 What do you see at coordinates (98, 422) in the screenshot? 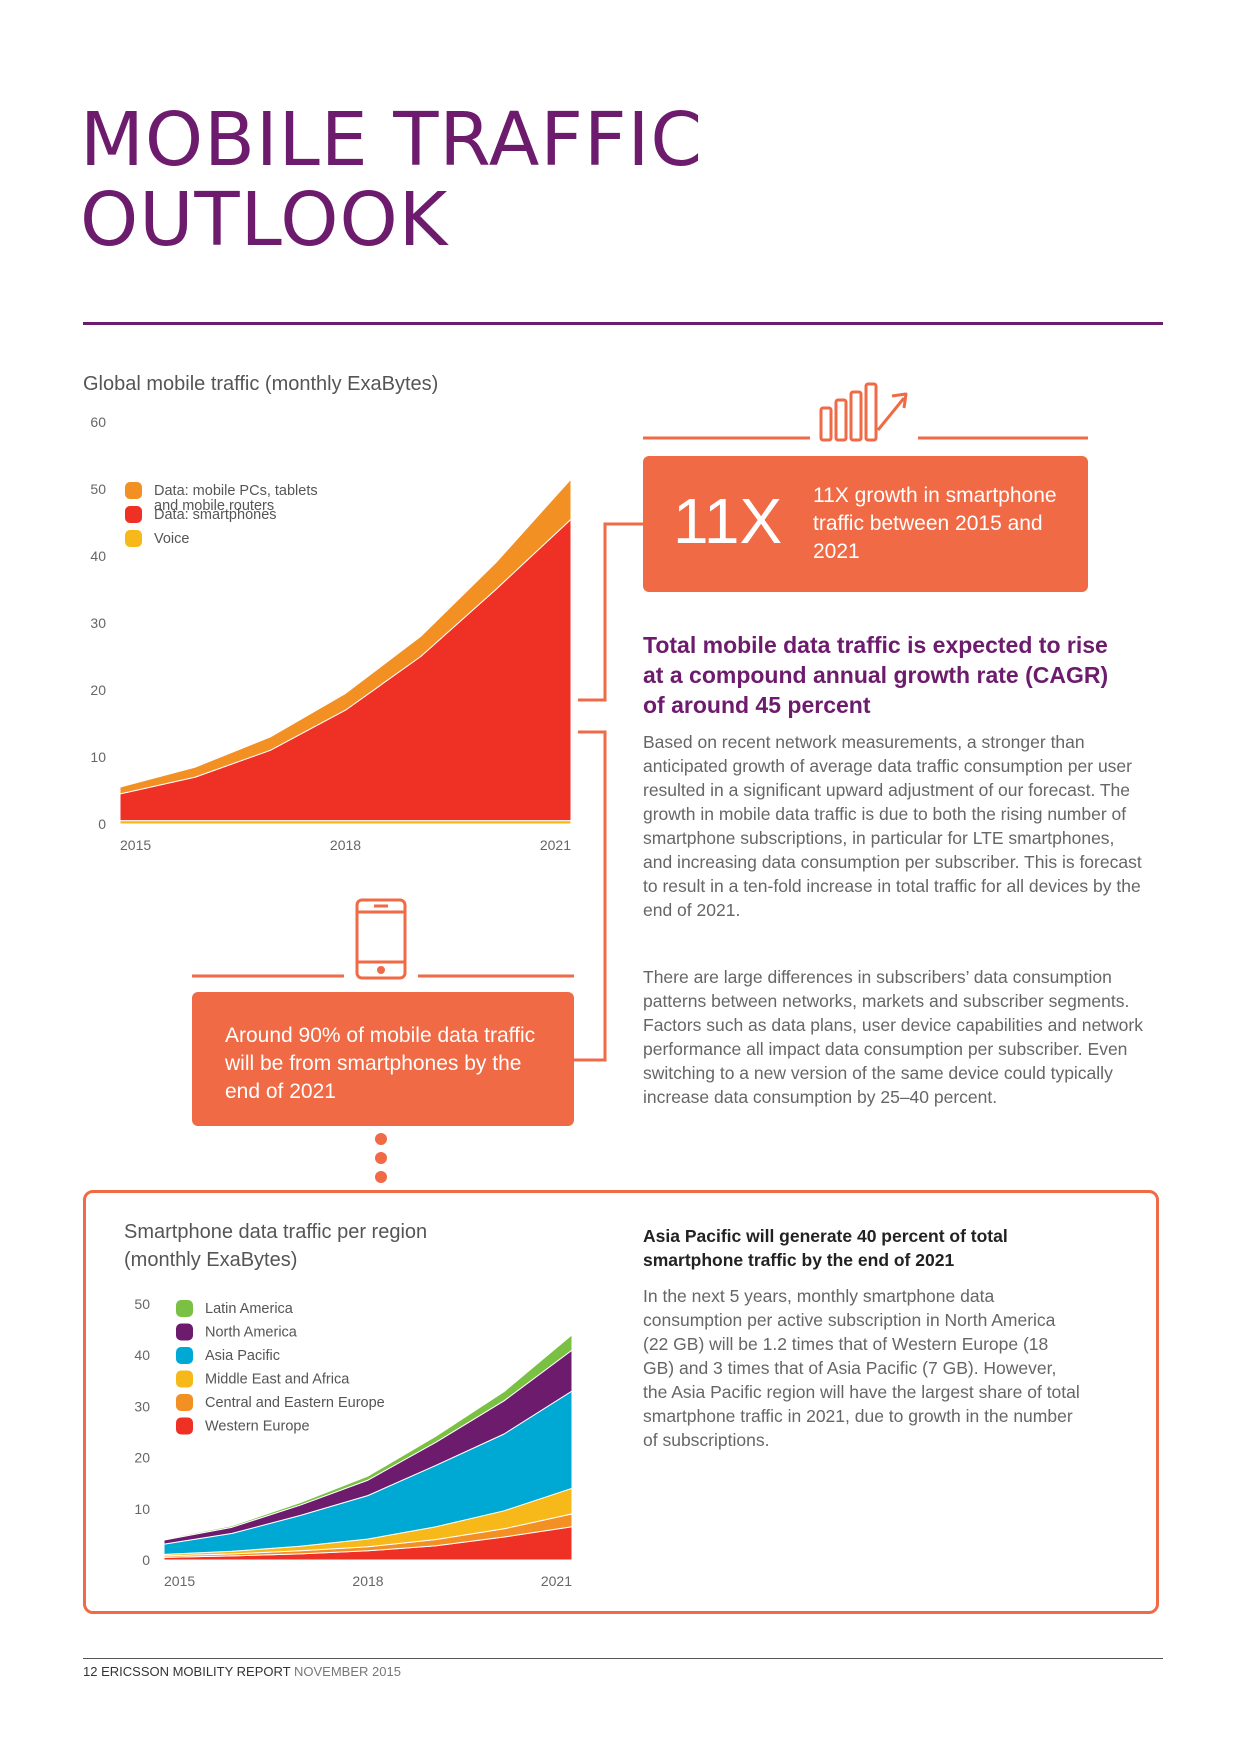
I see `y-tick-label: 60` at bounding box center [98, 422].